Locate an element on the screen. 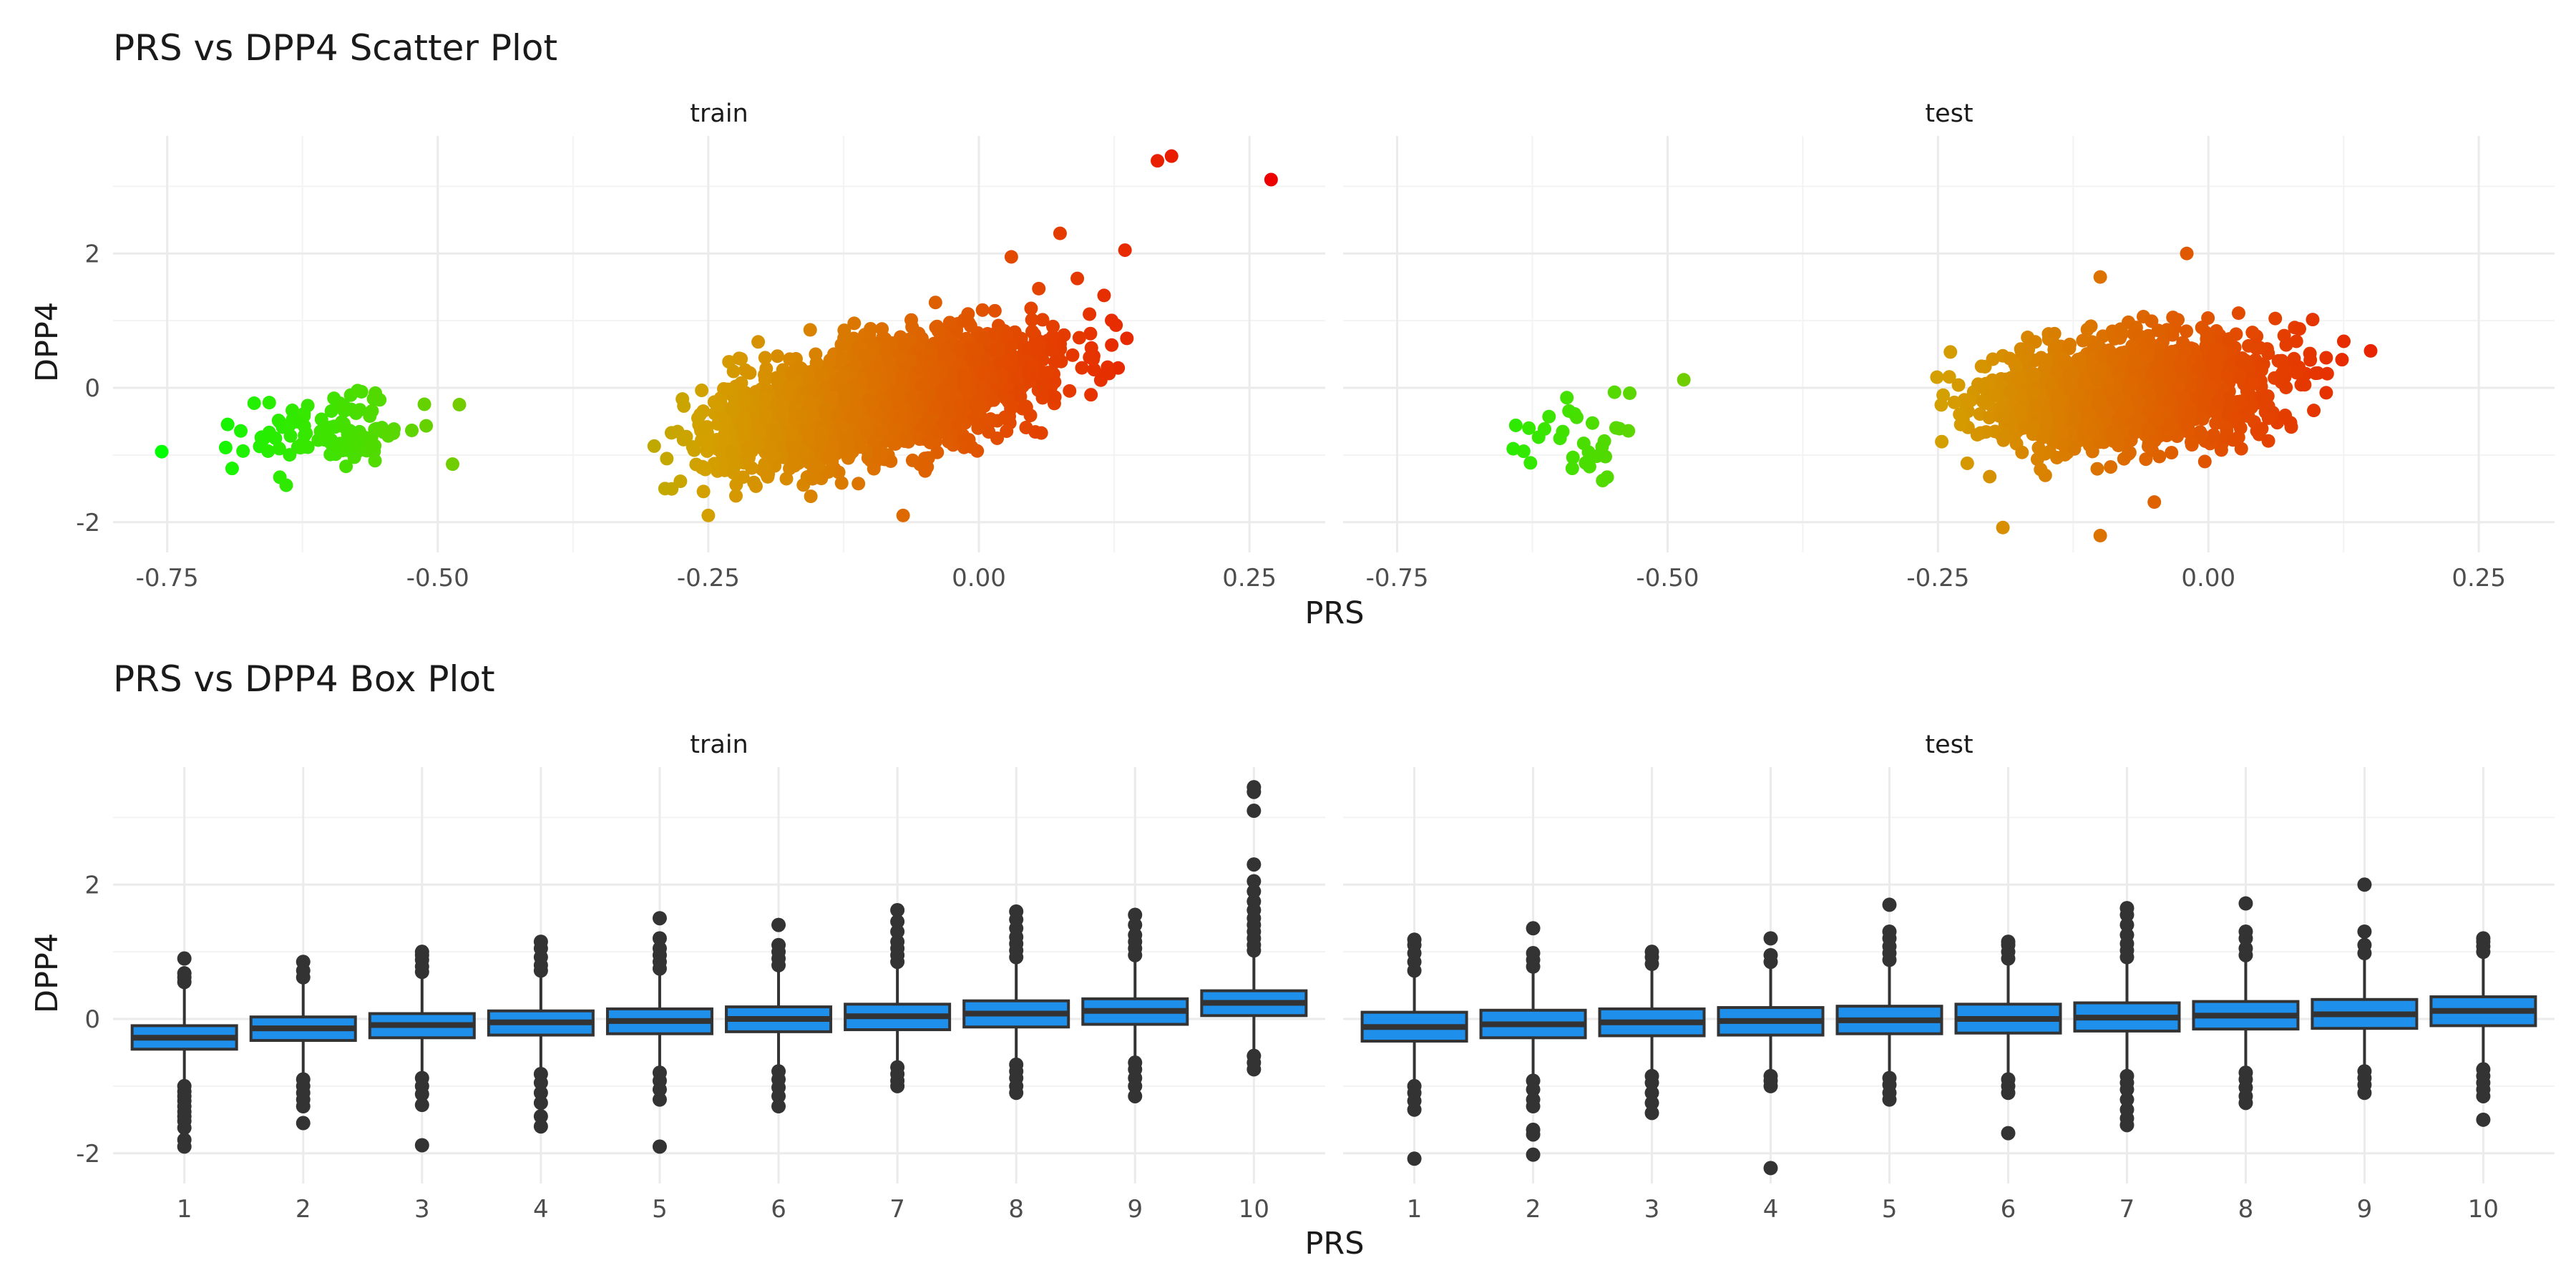 This screenshot has height=1288, width=2576. box-strip-train: train is located at coordinates (719, 745).